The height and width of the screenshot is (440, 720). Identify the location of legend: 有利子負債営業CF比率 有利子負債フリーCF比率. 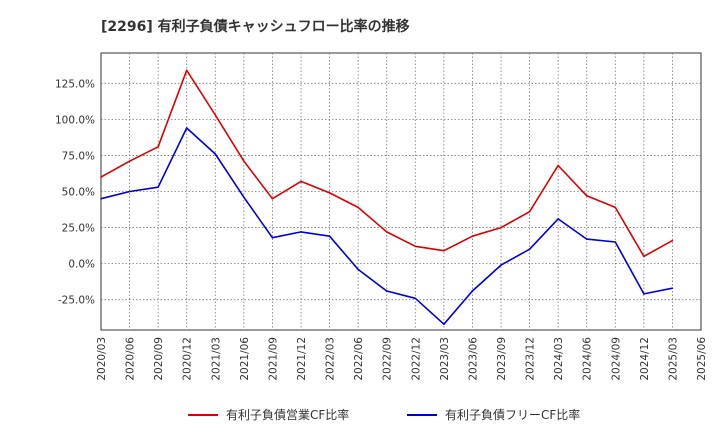
(384, 414).